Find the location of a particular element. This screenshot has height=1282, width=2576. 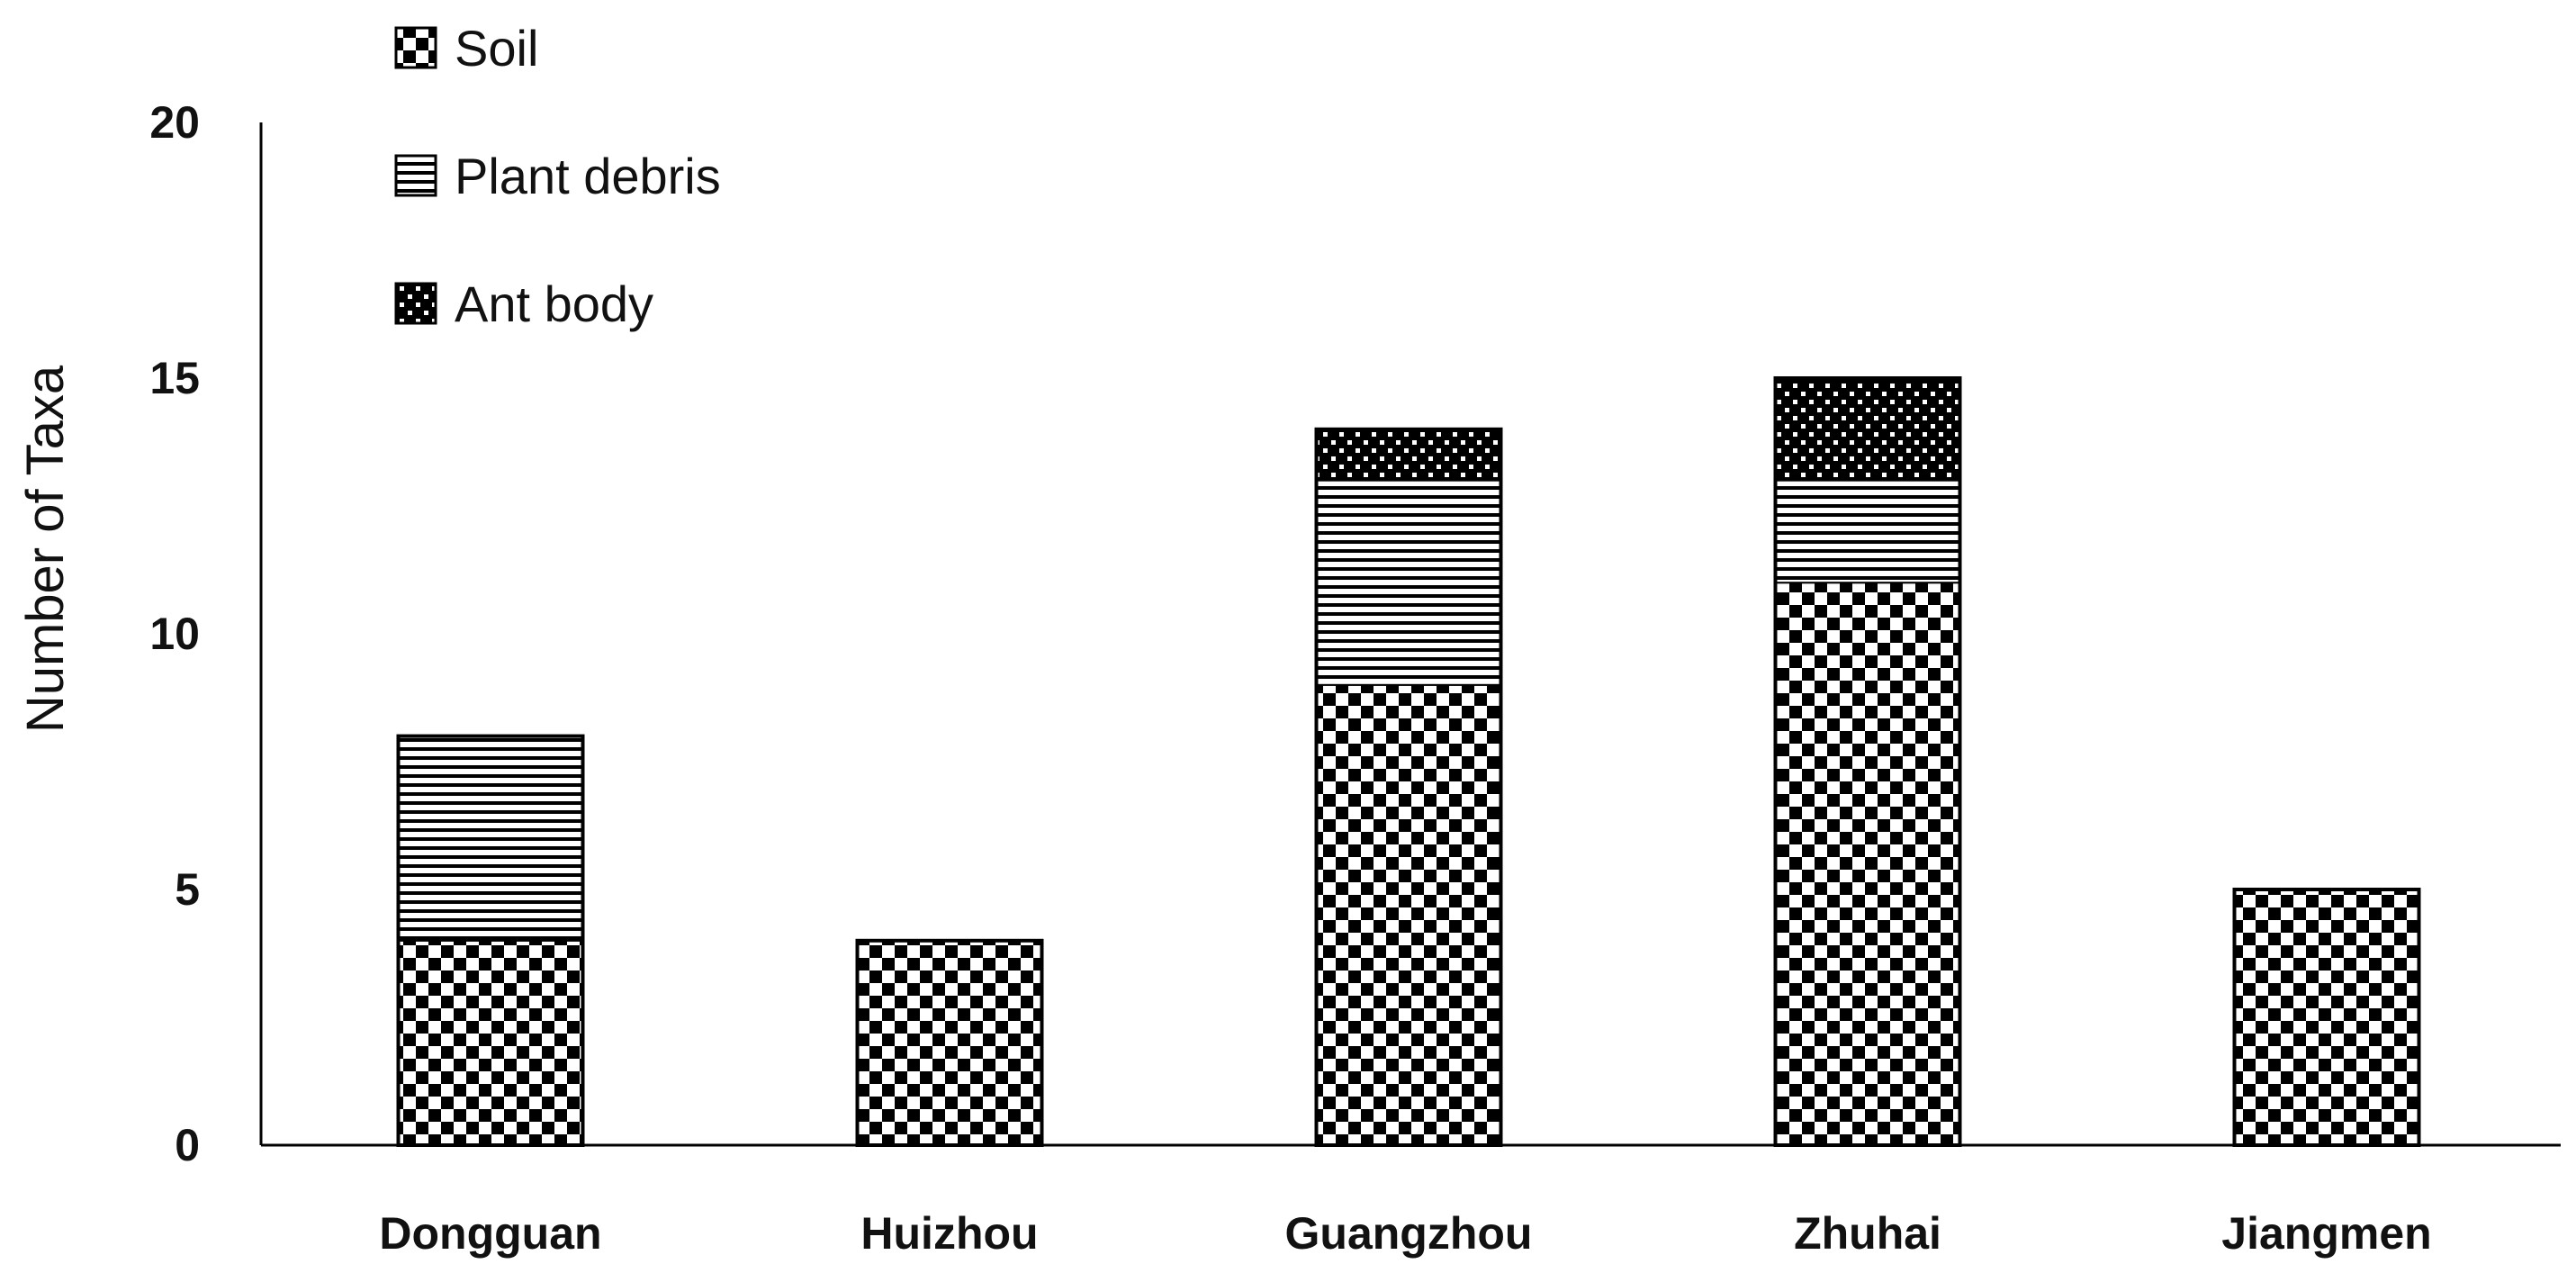

y-ticks: 0 5 10 15 20 is located at coordinates (174, 633).